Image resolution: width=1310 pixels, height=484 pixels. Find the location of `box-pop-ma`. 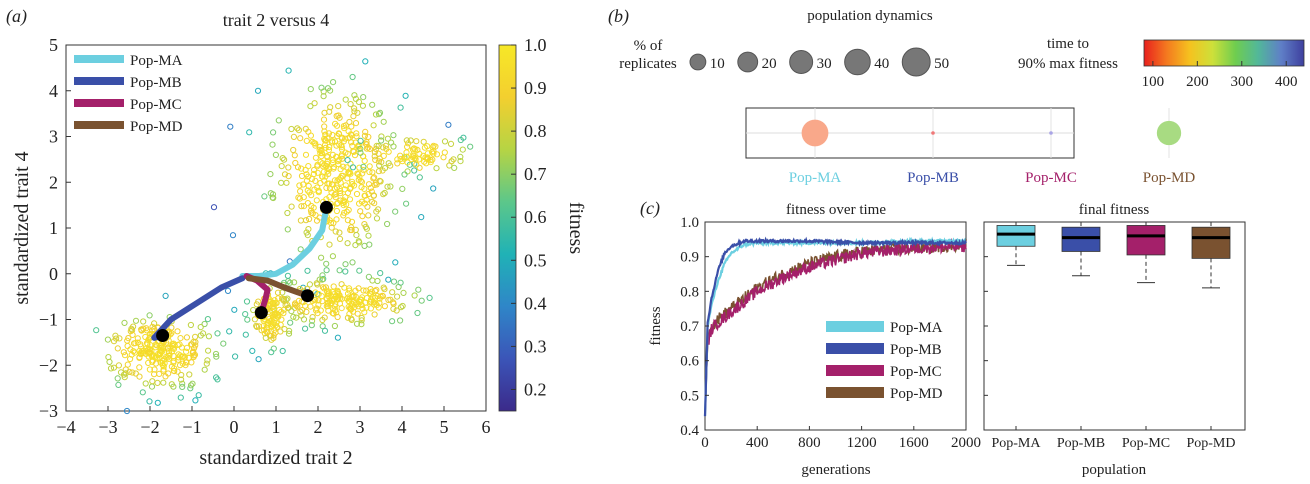

box-pop-ma is located at coordinates (1016, 236).